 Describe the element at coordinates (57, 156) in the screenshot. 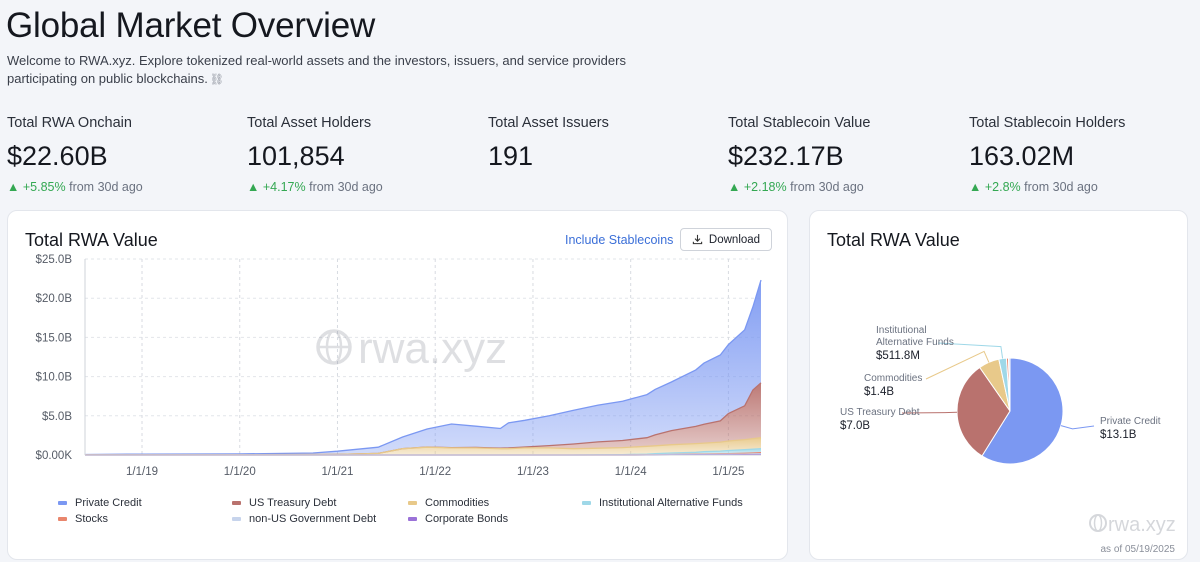

I see `stat-value: $22.60B` at that location.